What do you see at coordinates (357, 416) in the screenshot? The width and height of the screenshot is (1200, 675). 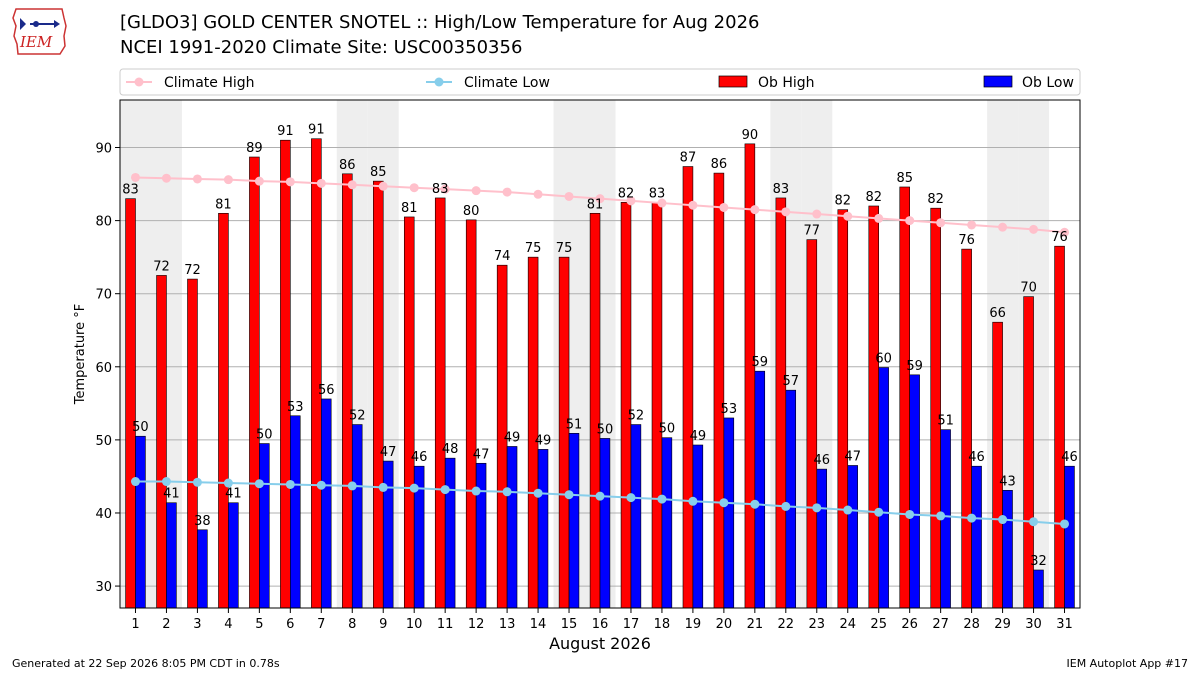 I see `label-ob-low-8: 52` at bounding box center [357, 416].